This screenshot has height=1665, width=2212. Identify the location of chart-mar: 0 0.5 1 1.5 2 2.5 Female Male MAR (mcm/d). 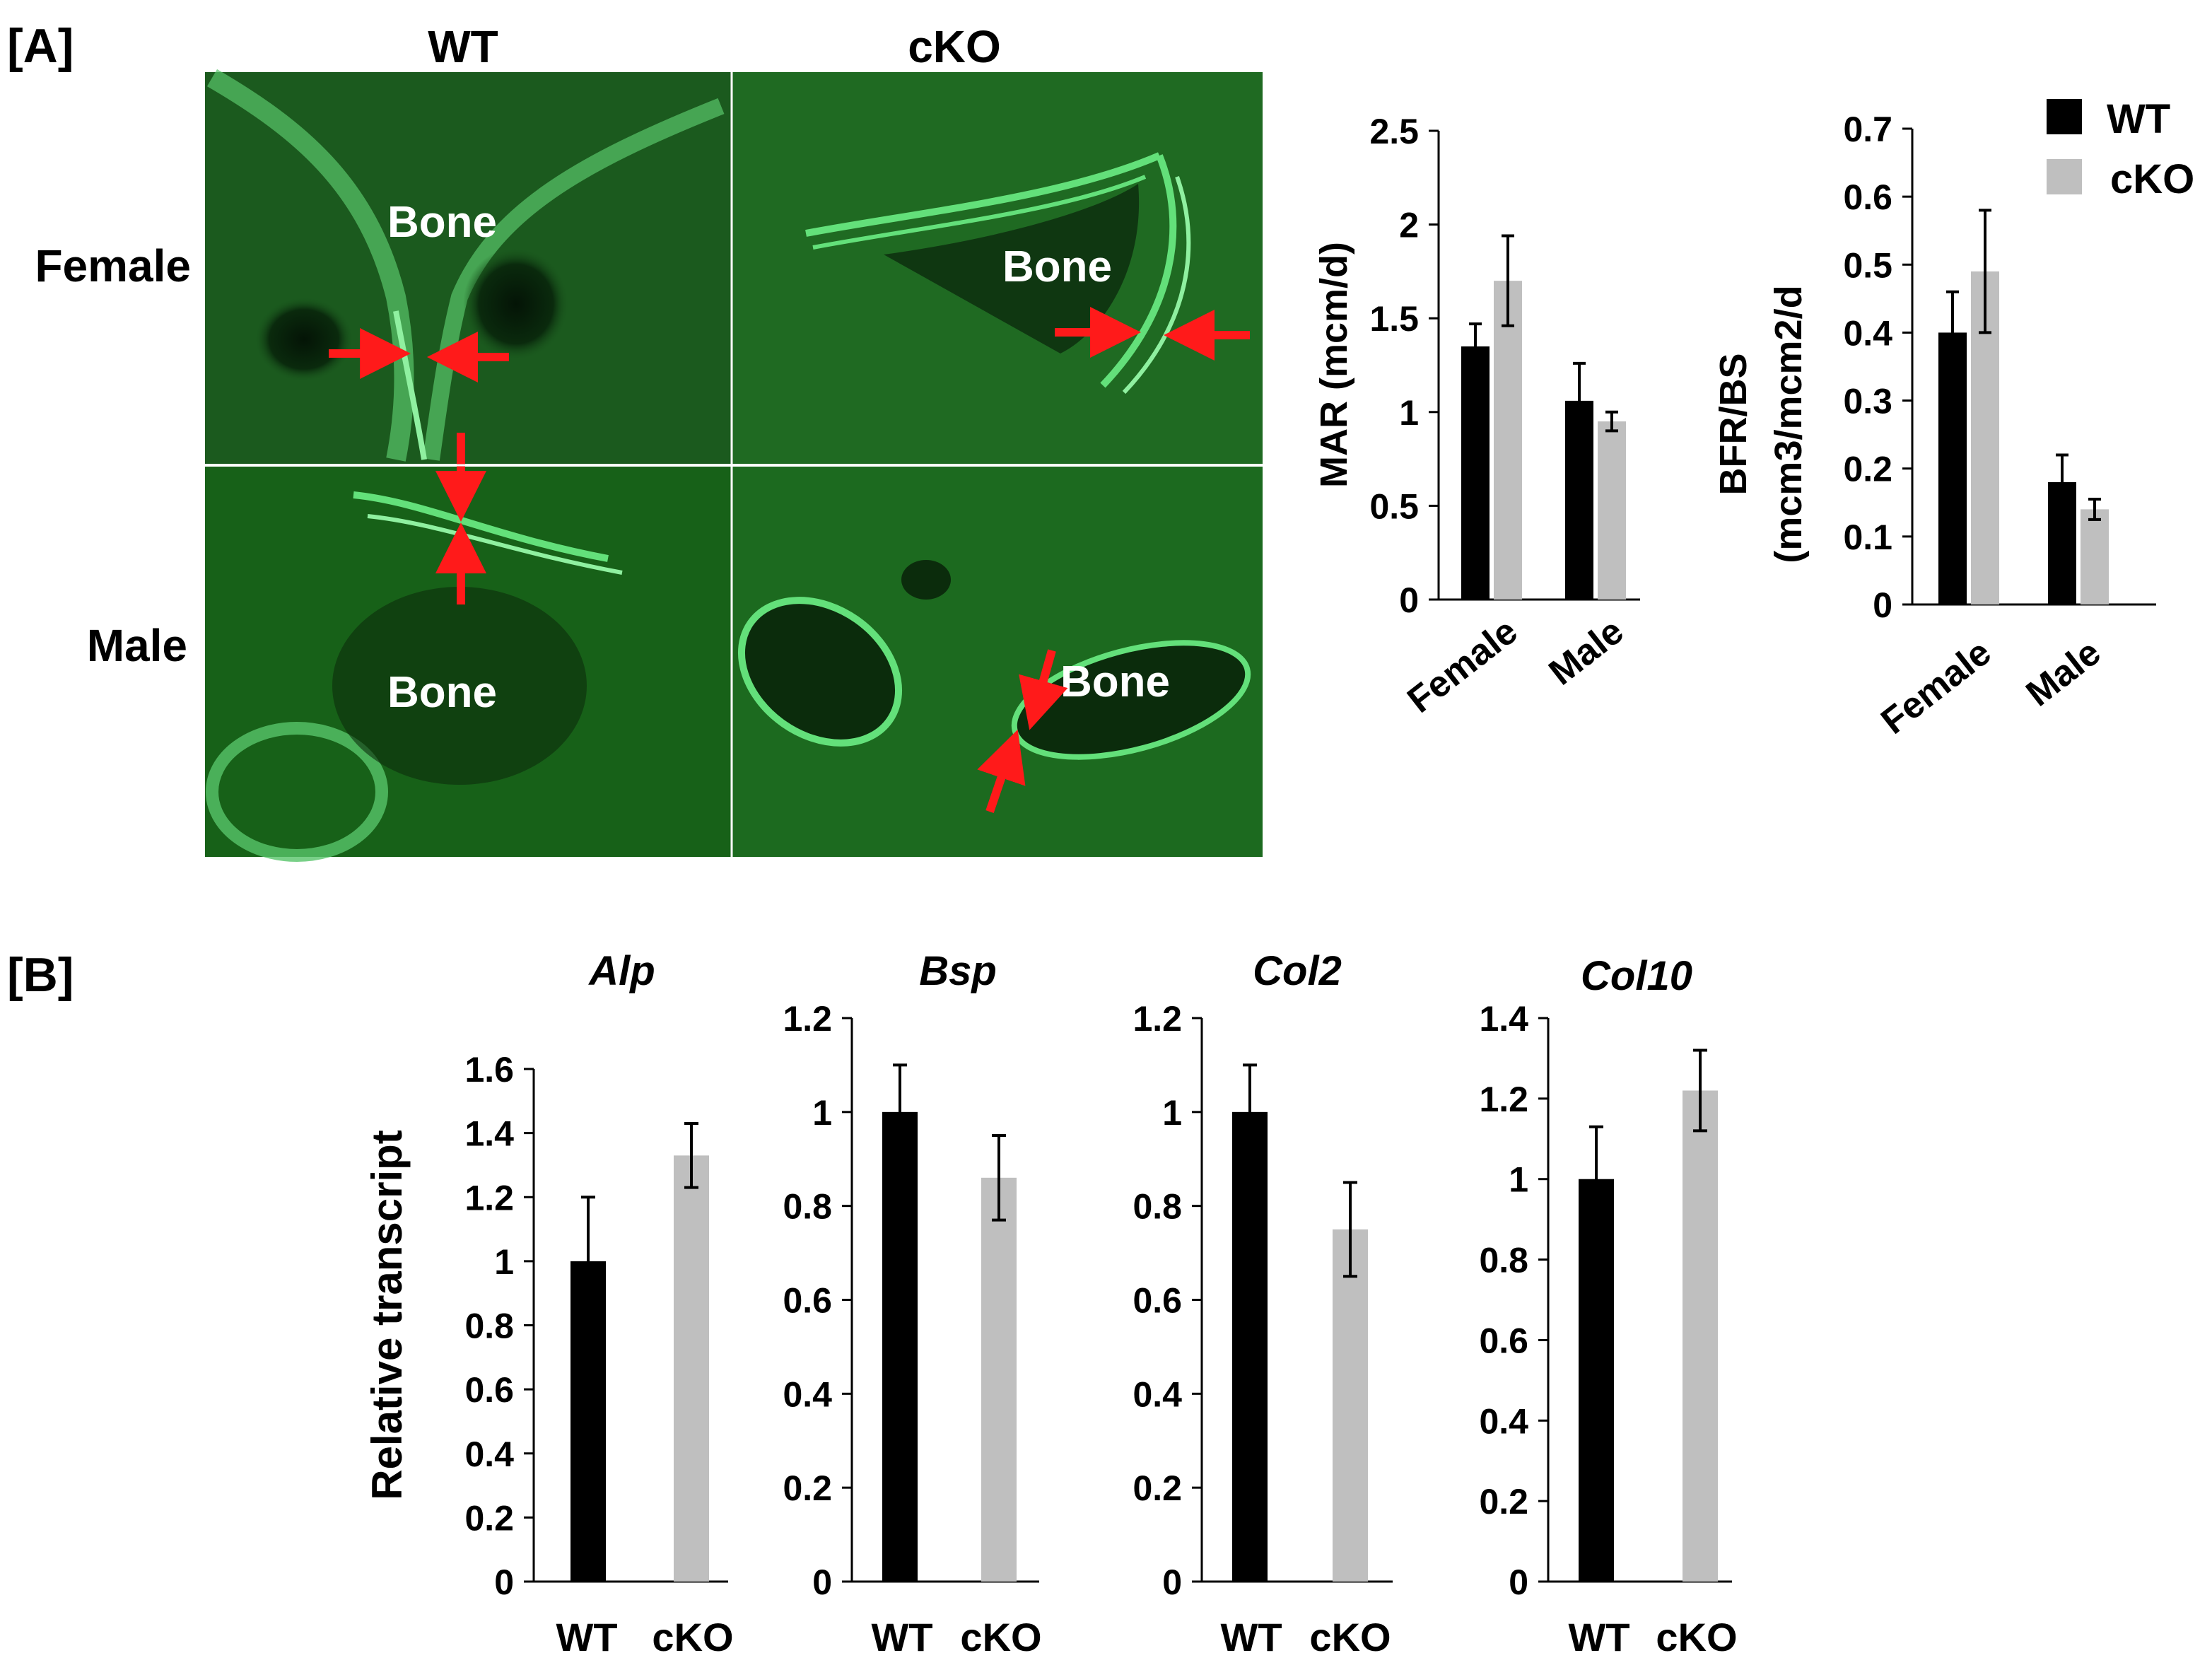
(1476, 416).